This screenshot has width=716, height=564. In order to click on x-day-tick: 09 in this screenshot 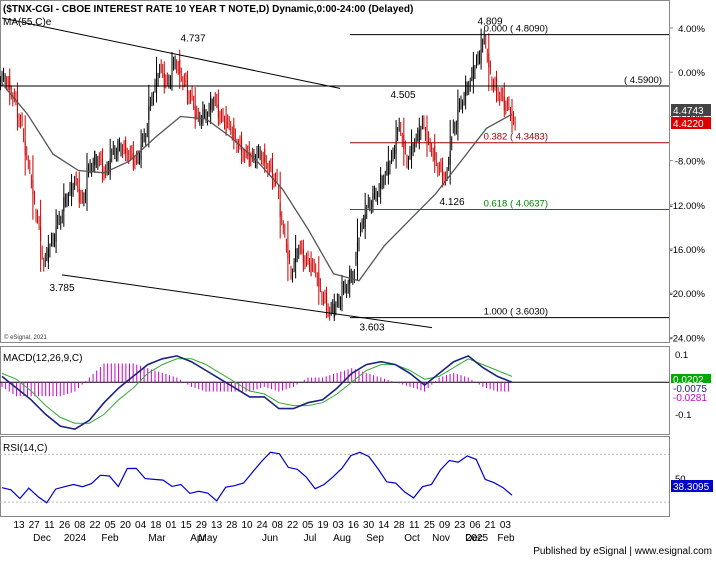, I will do `click(445, 525)`.